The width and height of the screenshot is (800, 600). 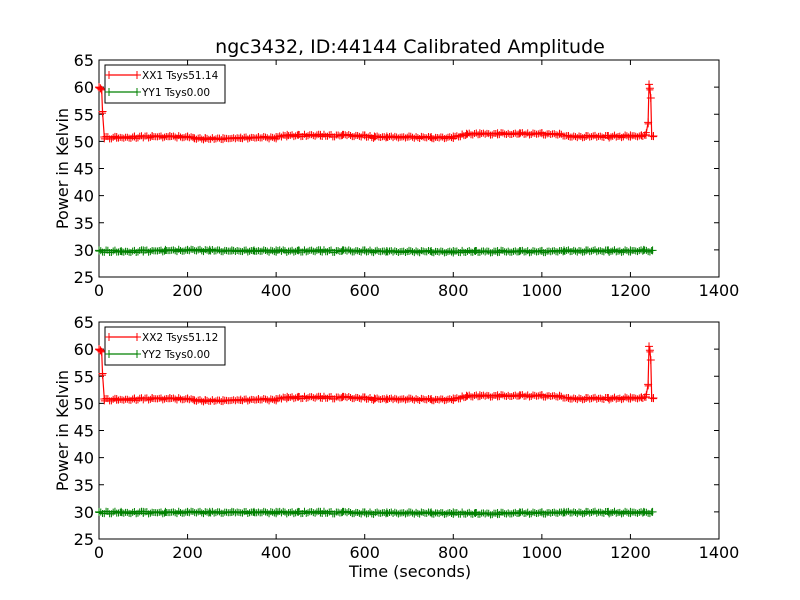 I want to click on legend-entry: XX1 Tsys51.14, so click(x=162, y=76).